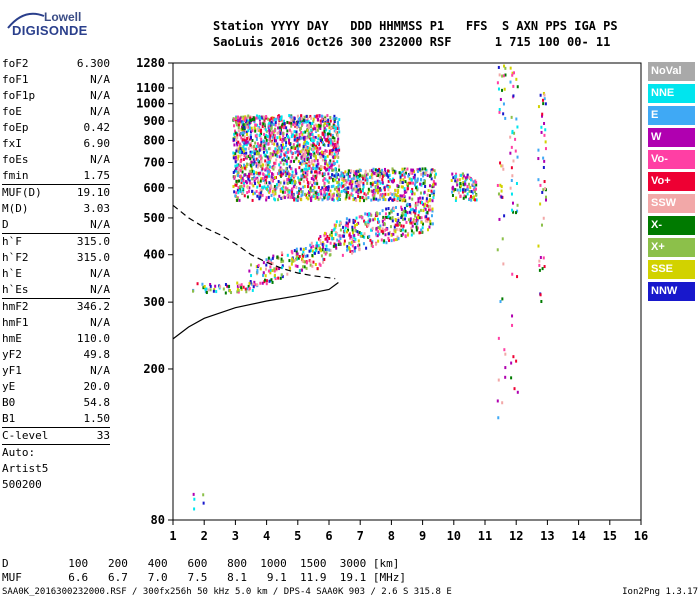 This screenshot has width=700, height=600. I want to click on param-value: 49.8, so click(97, 354).